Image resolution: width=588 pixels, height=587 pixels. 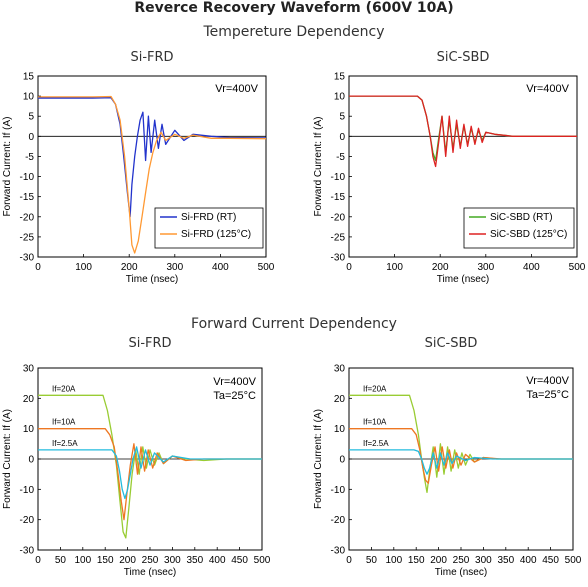 What do you see at coordinates (29, 429) in the screenshot?
I see `chart-3-y-tick-label: 10` at bounding box center [29, 429].